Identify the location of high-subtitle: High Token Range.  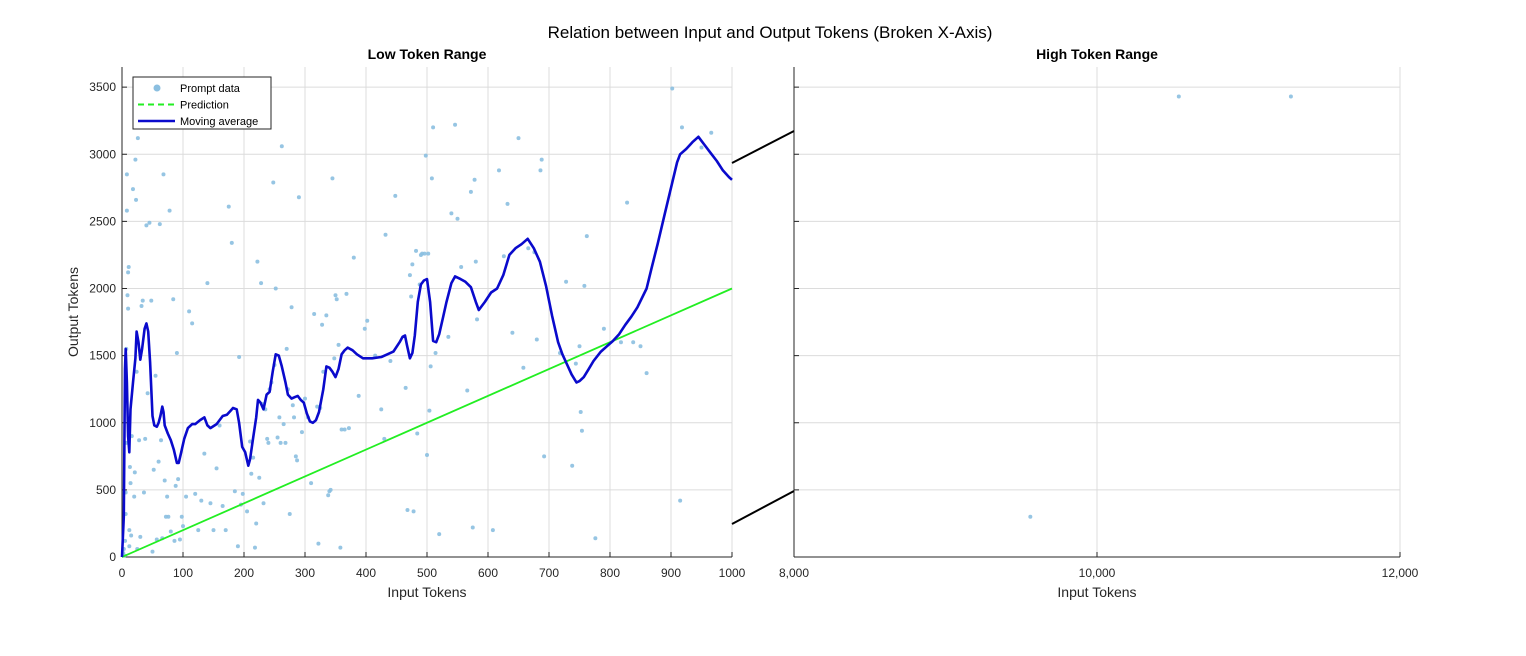
(1097, 54).